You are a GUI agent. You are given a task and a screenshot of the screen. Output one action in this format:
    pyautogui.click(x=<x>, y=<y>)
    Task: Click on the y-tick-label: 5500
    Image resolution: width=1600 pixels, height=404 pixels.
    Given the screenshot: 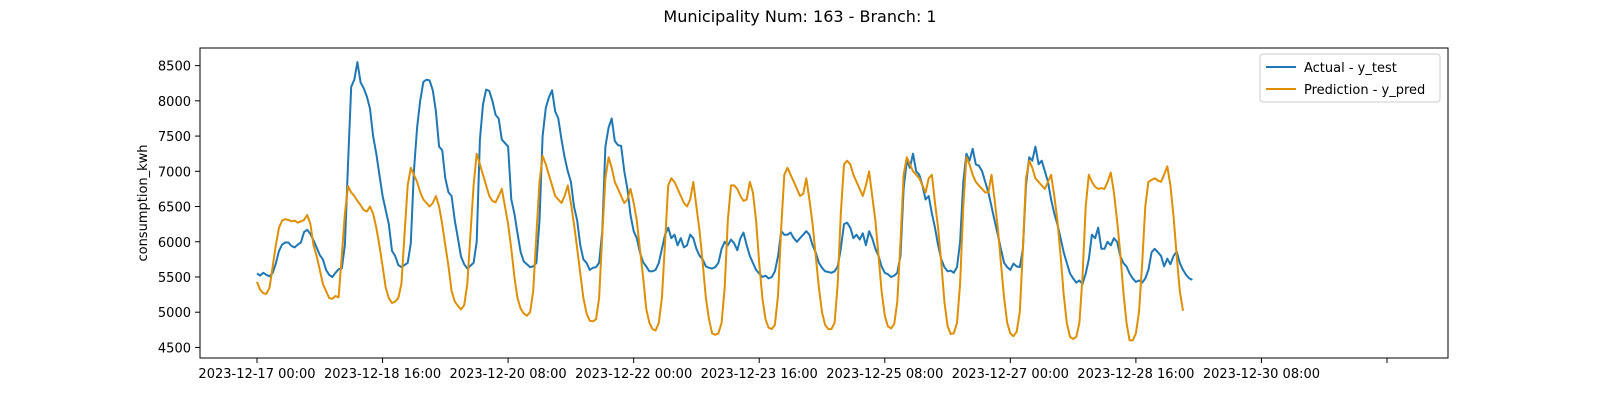 What is the action you would take?
    pyautogui.click(x=174, y=278)
    